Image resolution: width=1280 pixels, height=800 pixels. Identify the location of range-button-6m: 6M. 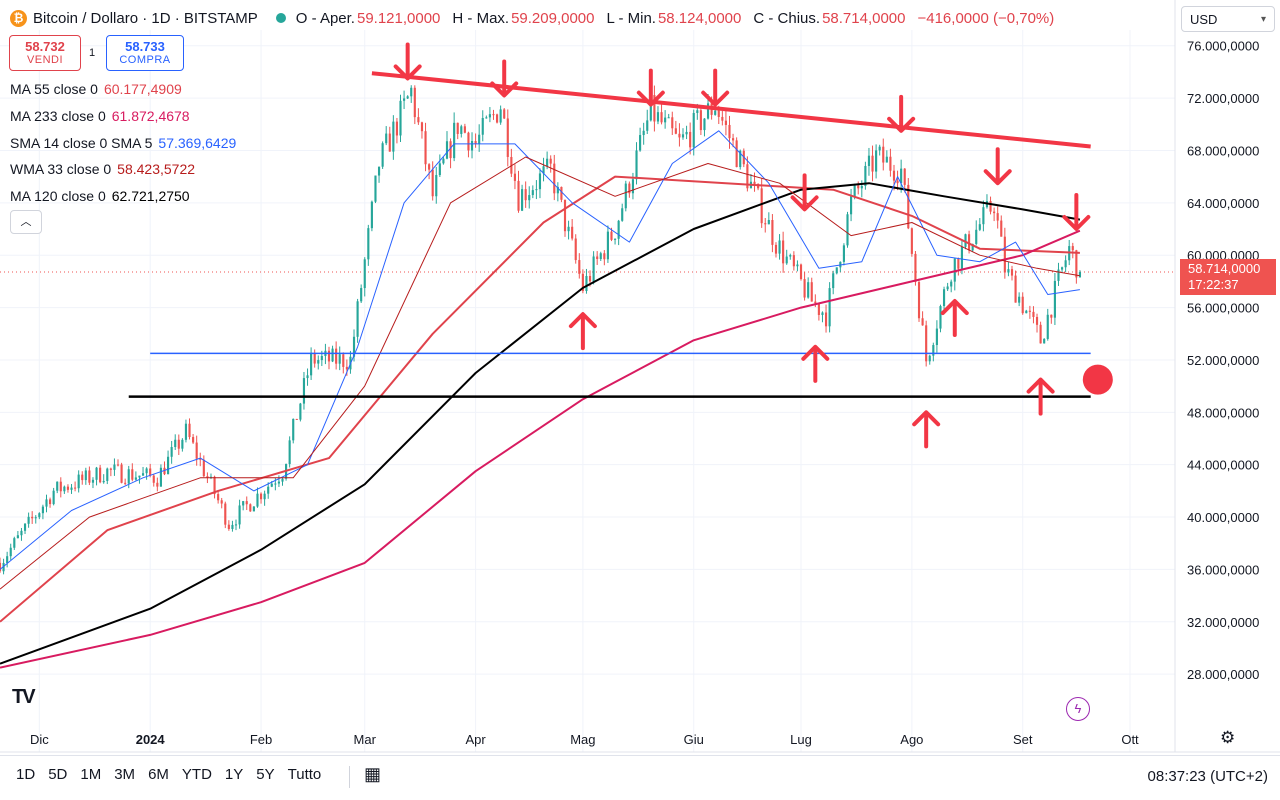
(158, 774).